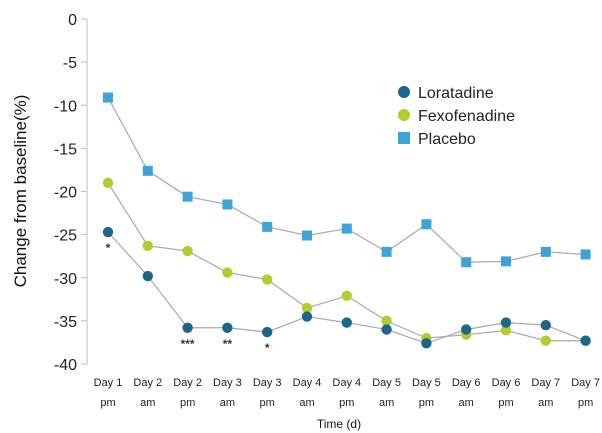  What do you see at coordinates (108, 383) in the screenshot?
I see `x-tick-label-line1: Day 1` at bounding box center [108, 383].